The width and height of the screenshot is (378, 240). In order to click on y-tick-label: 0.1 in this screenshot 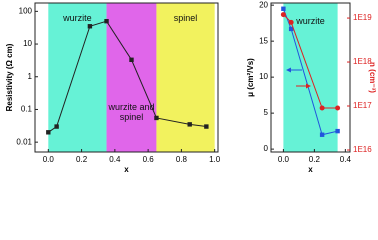, I will do `click(27, 109)`.